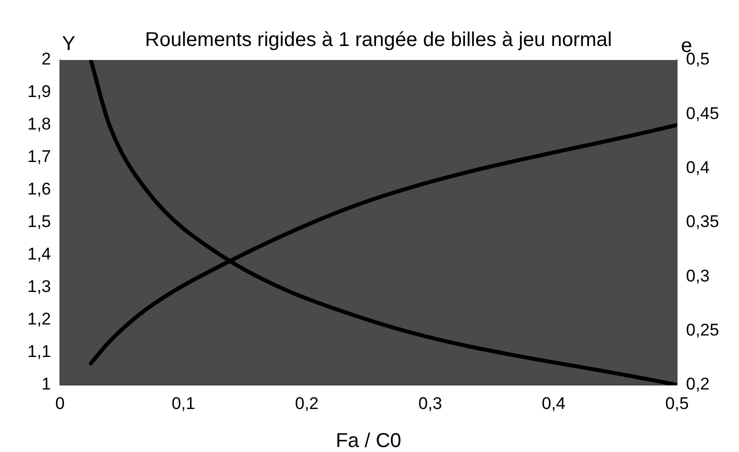 Image resolution: width=739 pixels, height=452 pixels. What do you see at coordinates (60, 403) in the screenshot?
I see `x-tick-label: 0` at bounding box center [60, 403].